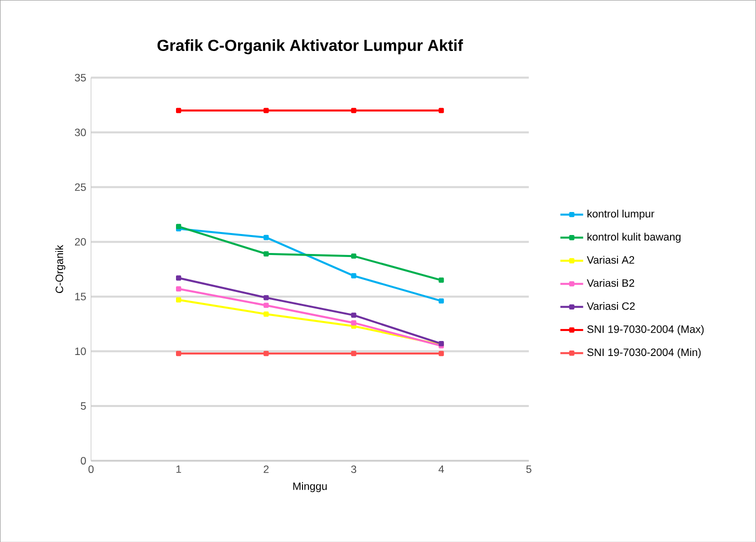 This screenshot has height=542, width=756. What do you see at coordinates (80, 78) in the screenshot?
I see `y-tick-label: 35` at bounding box center [80, 78].